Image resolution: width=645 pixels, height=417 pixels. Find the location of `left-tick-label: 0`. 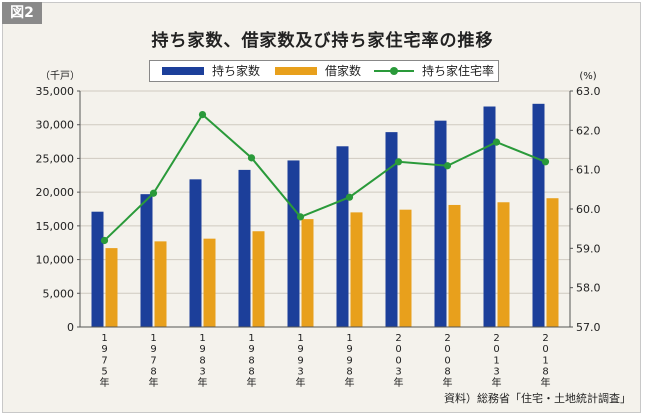

left-tick-label: 0 is located at coordinates (70, 327).